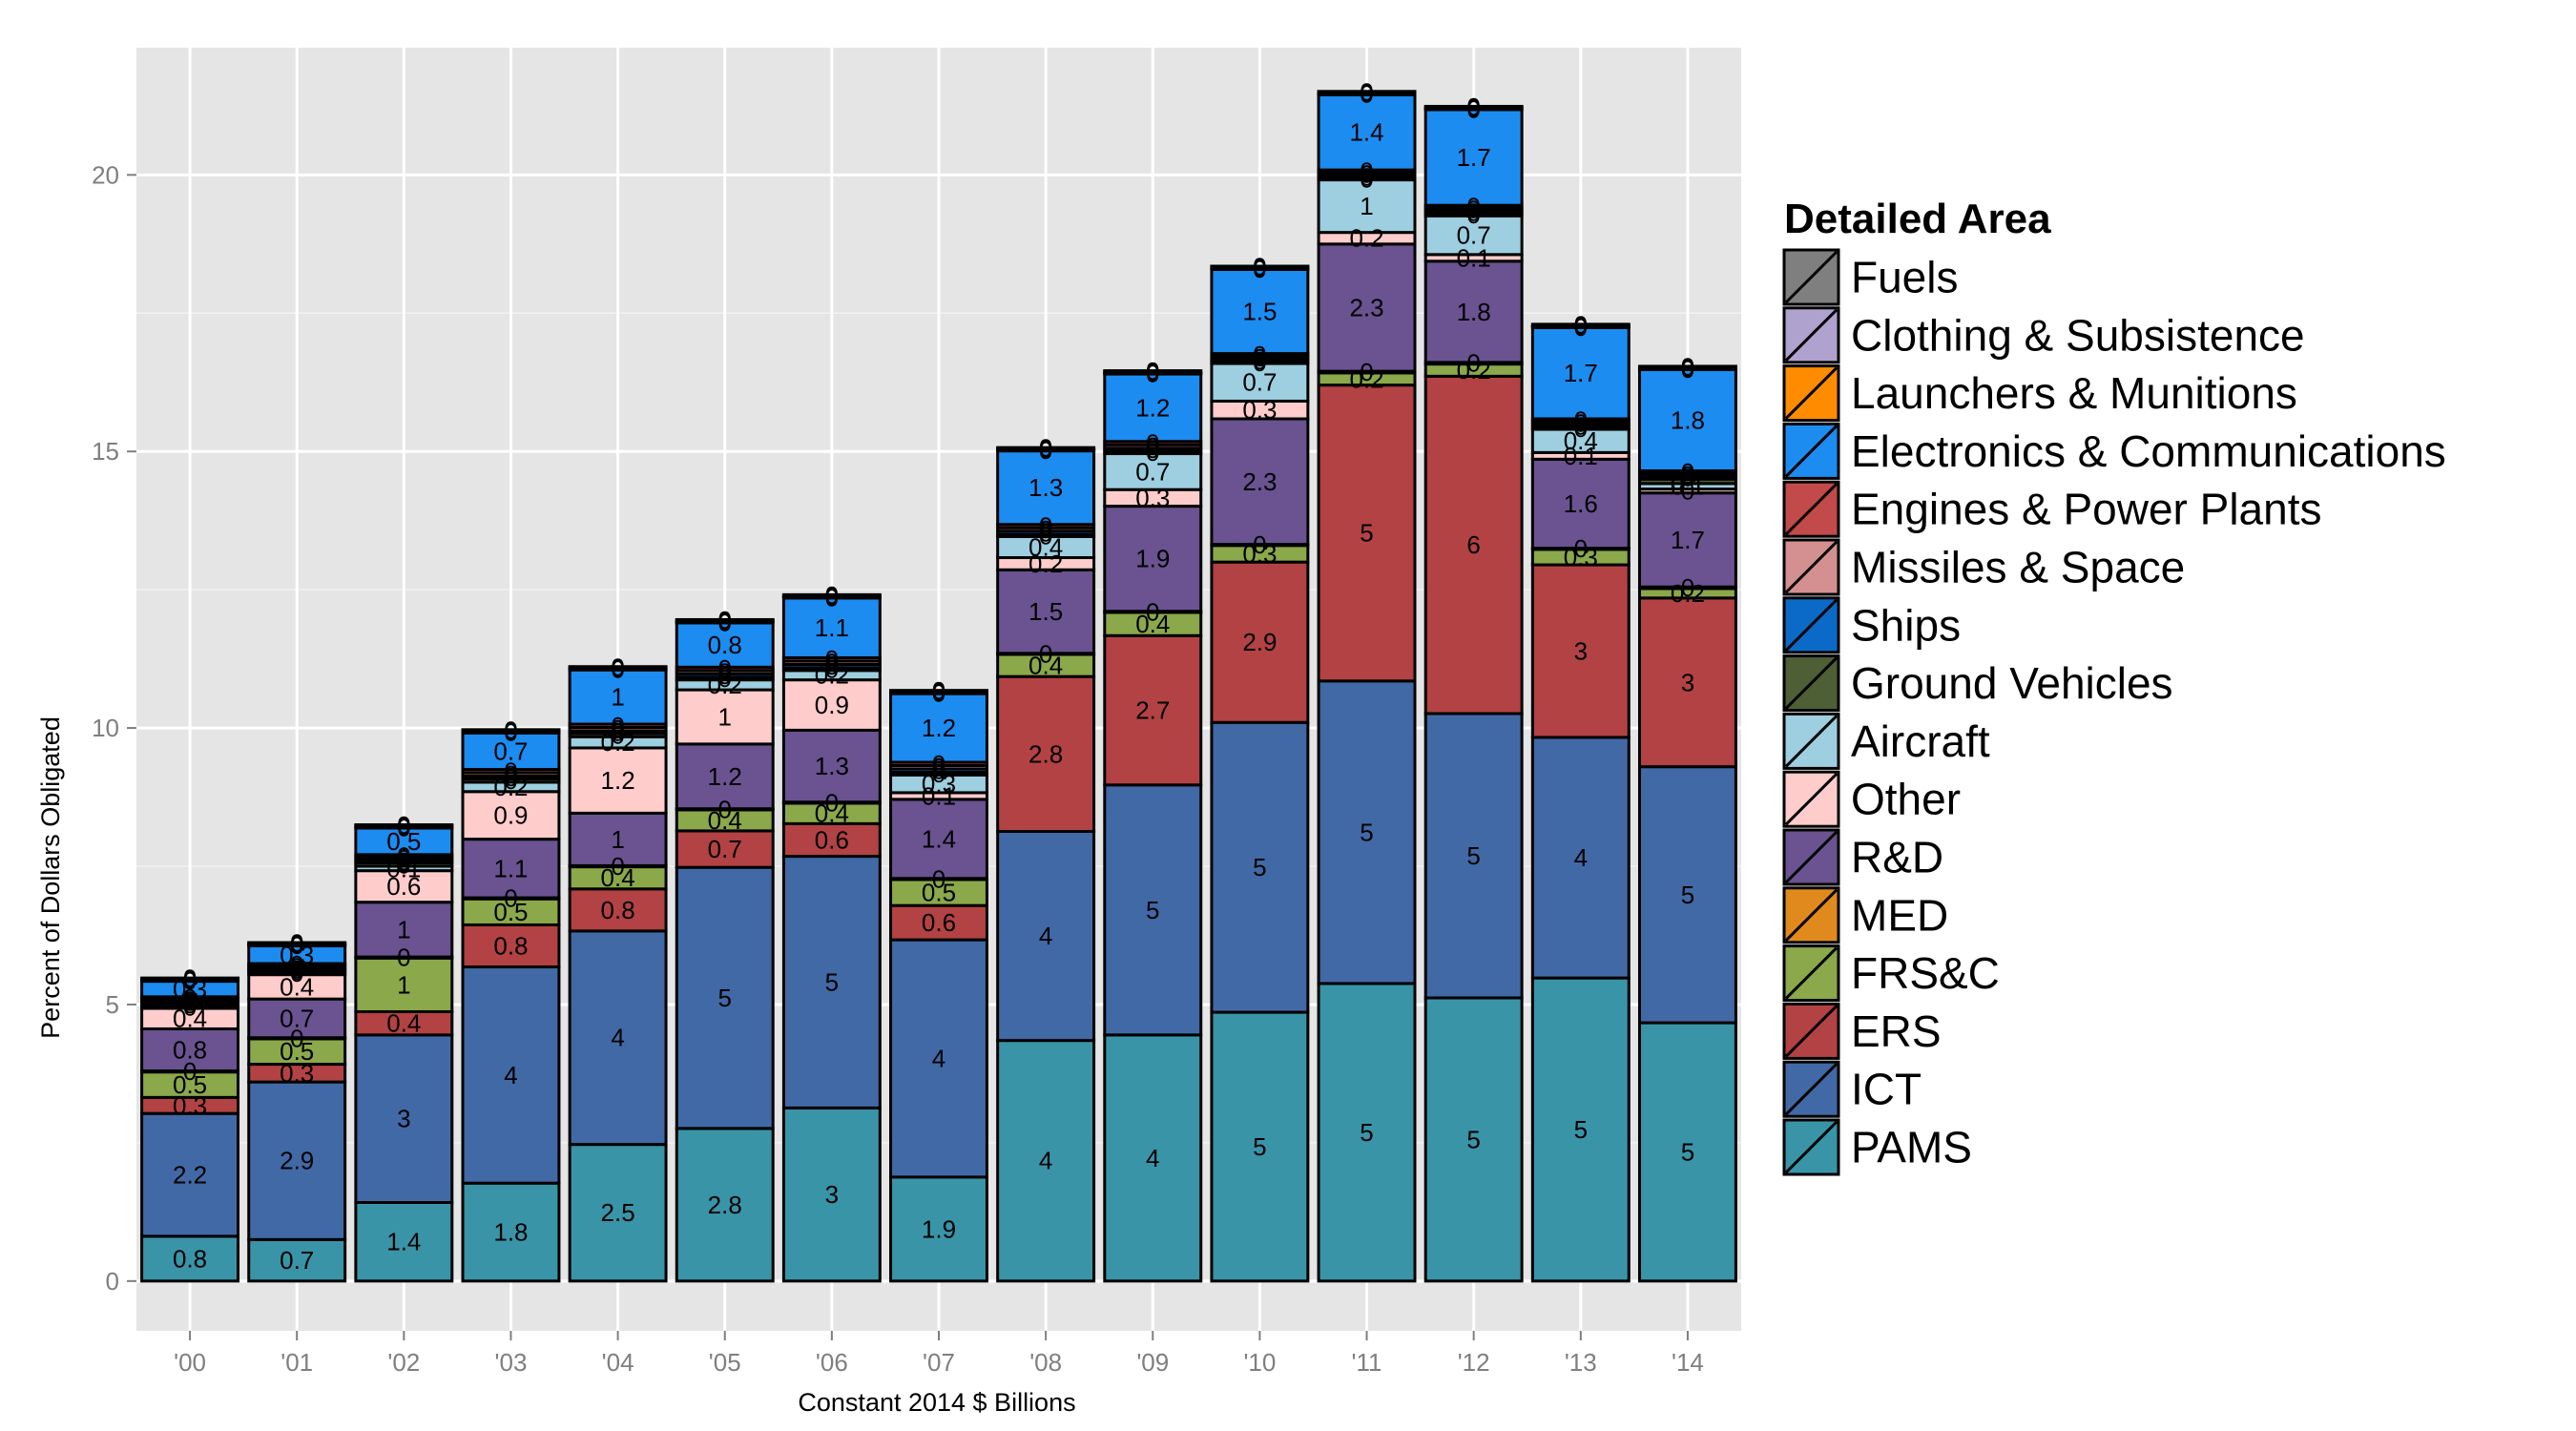 The image size is (2576, 1431). I want to click on legend-item-ers: ERS, so click(1862, 1031).